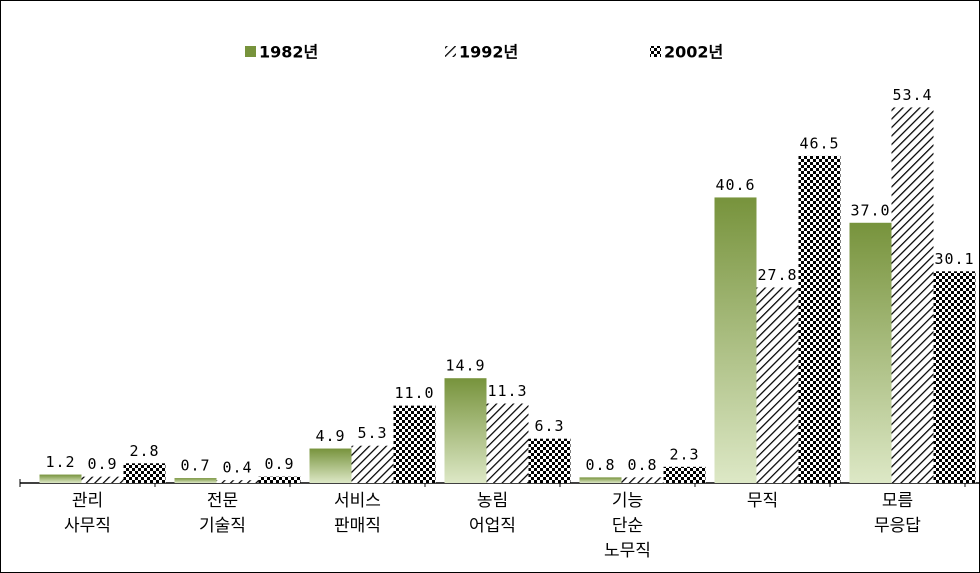 The width and height of the screenshot is (980, 573). I want to click on x-tick-label: 단순, so click(627, 526).